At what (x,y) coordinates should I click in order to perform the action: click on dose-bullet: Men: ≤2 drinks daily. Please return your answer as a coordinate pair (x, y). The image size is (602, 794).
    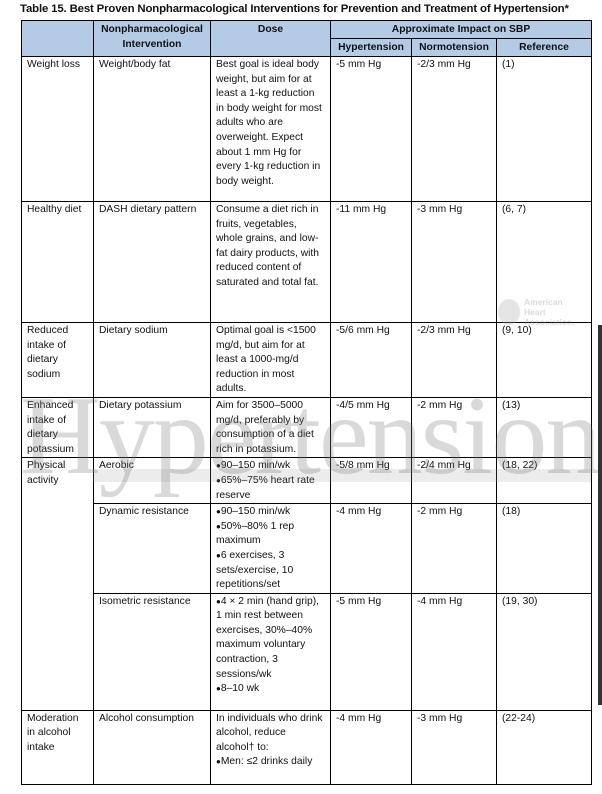
    Looking at the image, I should click on (270, 762).